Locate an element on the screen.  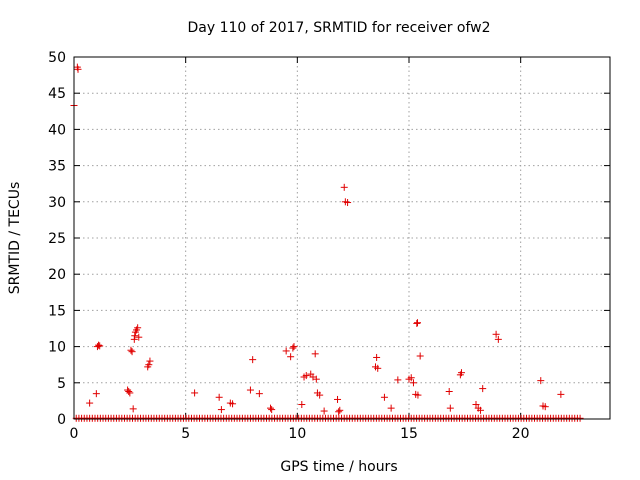
y-tick-label: 40 is located at coordinates (57, 130).